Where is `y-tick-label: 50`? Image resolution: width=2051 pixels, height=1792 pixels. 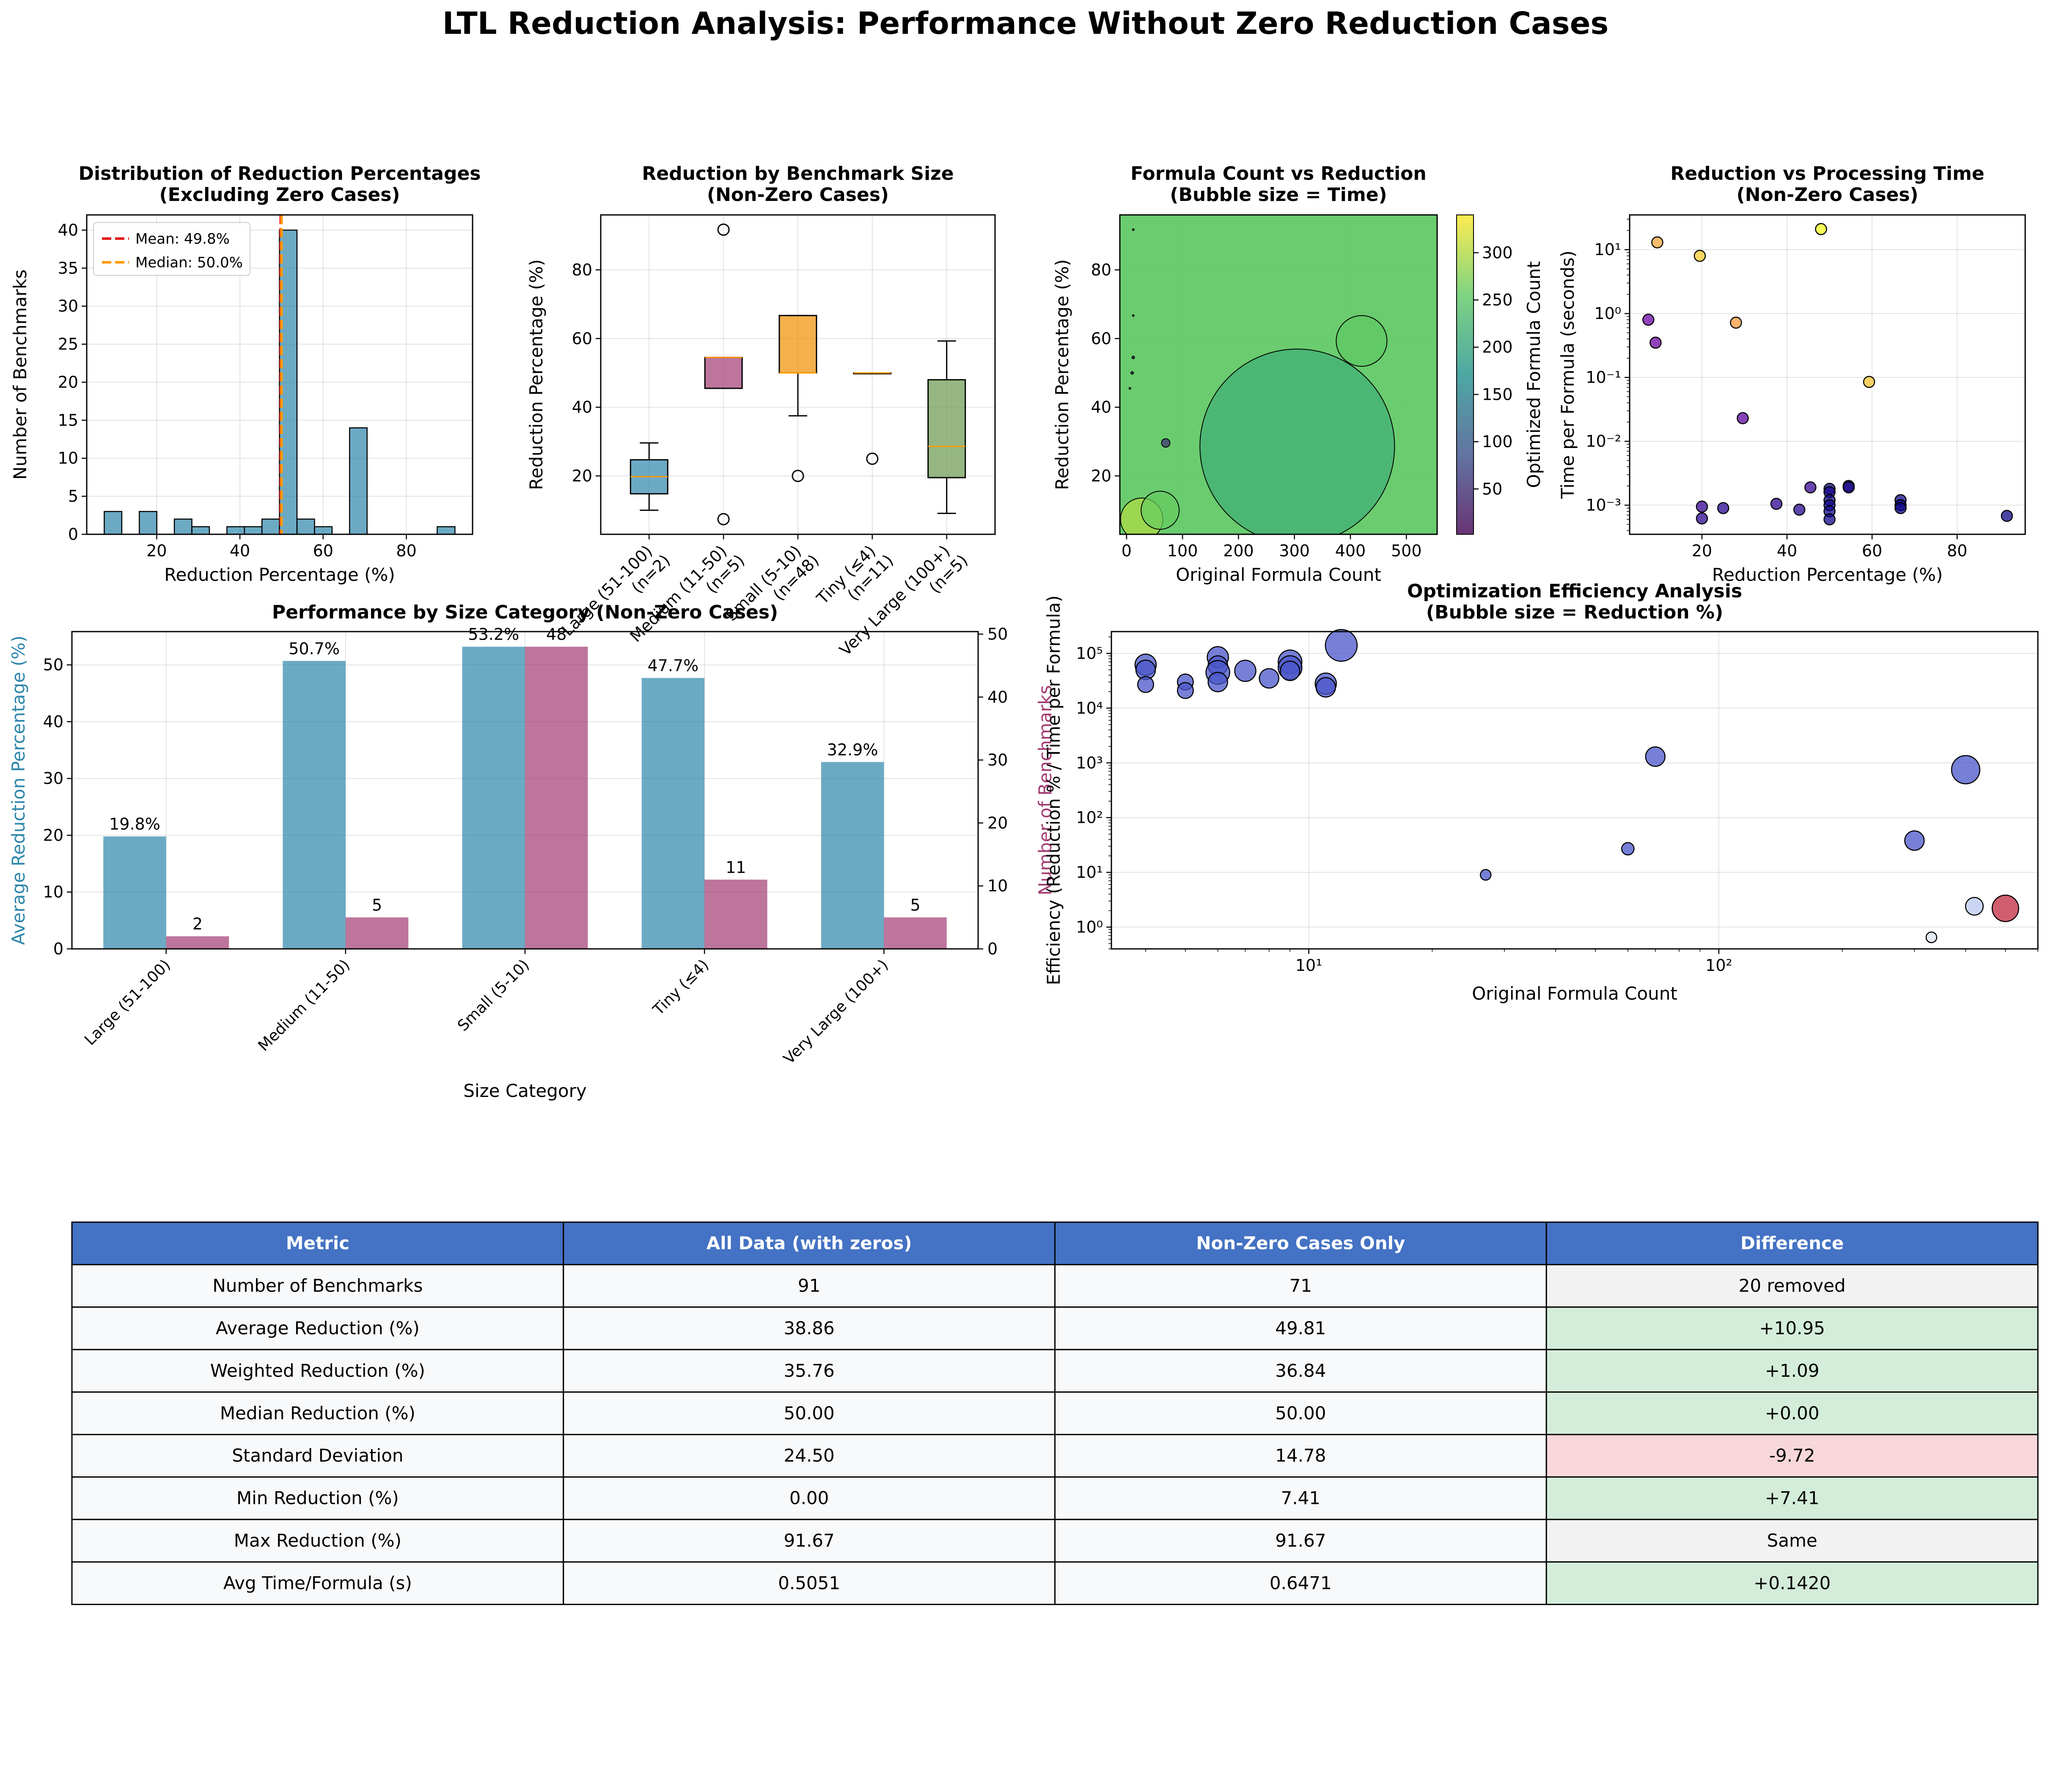
y-tick-label: 50 is located at coordinates (53, 665).